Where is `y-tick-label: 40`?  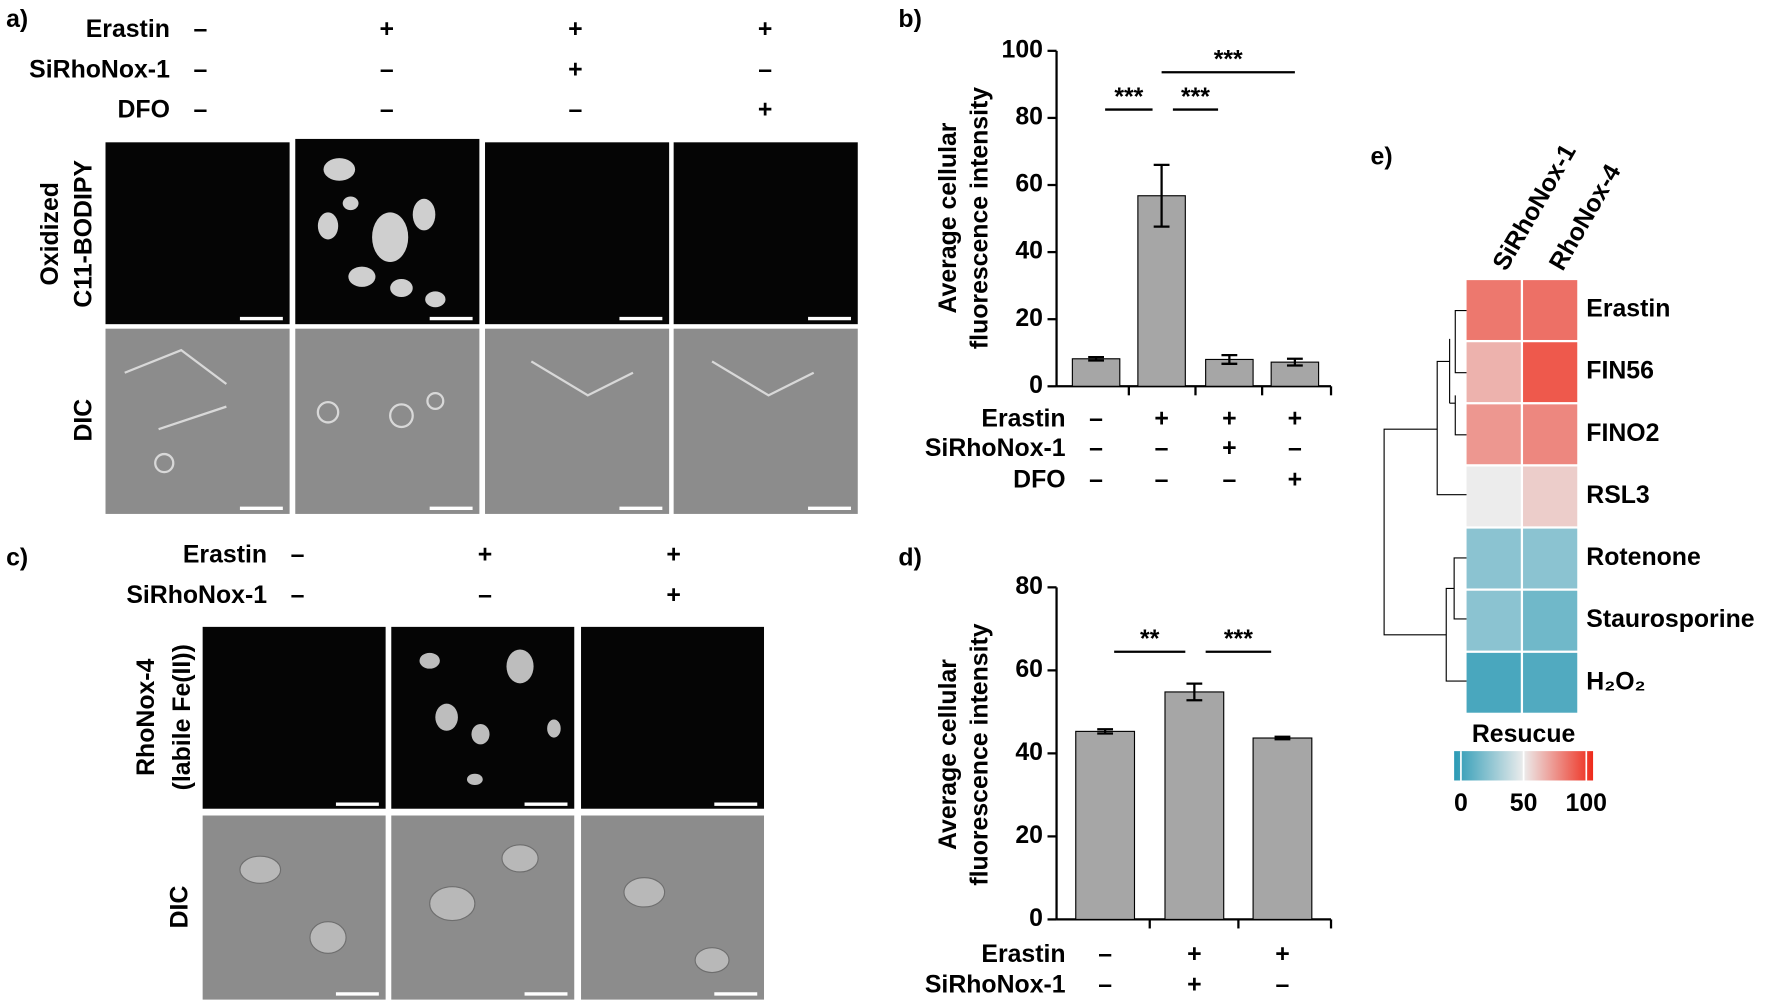 y-tick-label: 40 is located at coordinates (1029, 251).